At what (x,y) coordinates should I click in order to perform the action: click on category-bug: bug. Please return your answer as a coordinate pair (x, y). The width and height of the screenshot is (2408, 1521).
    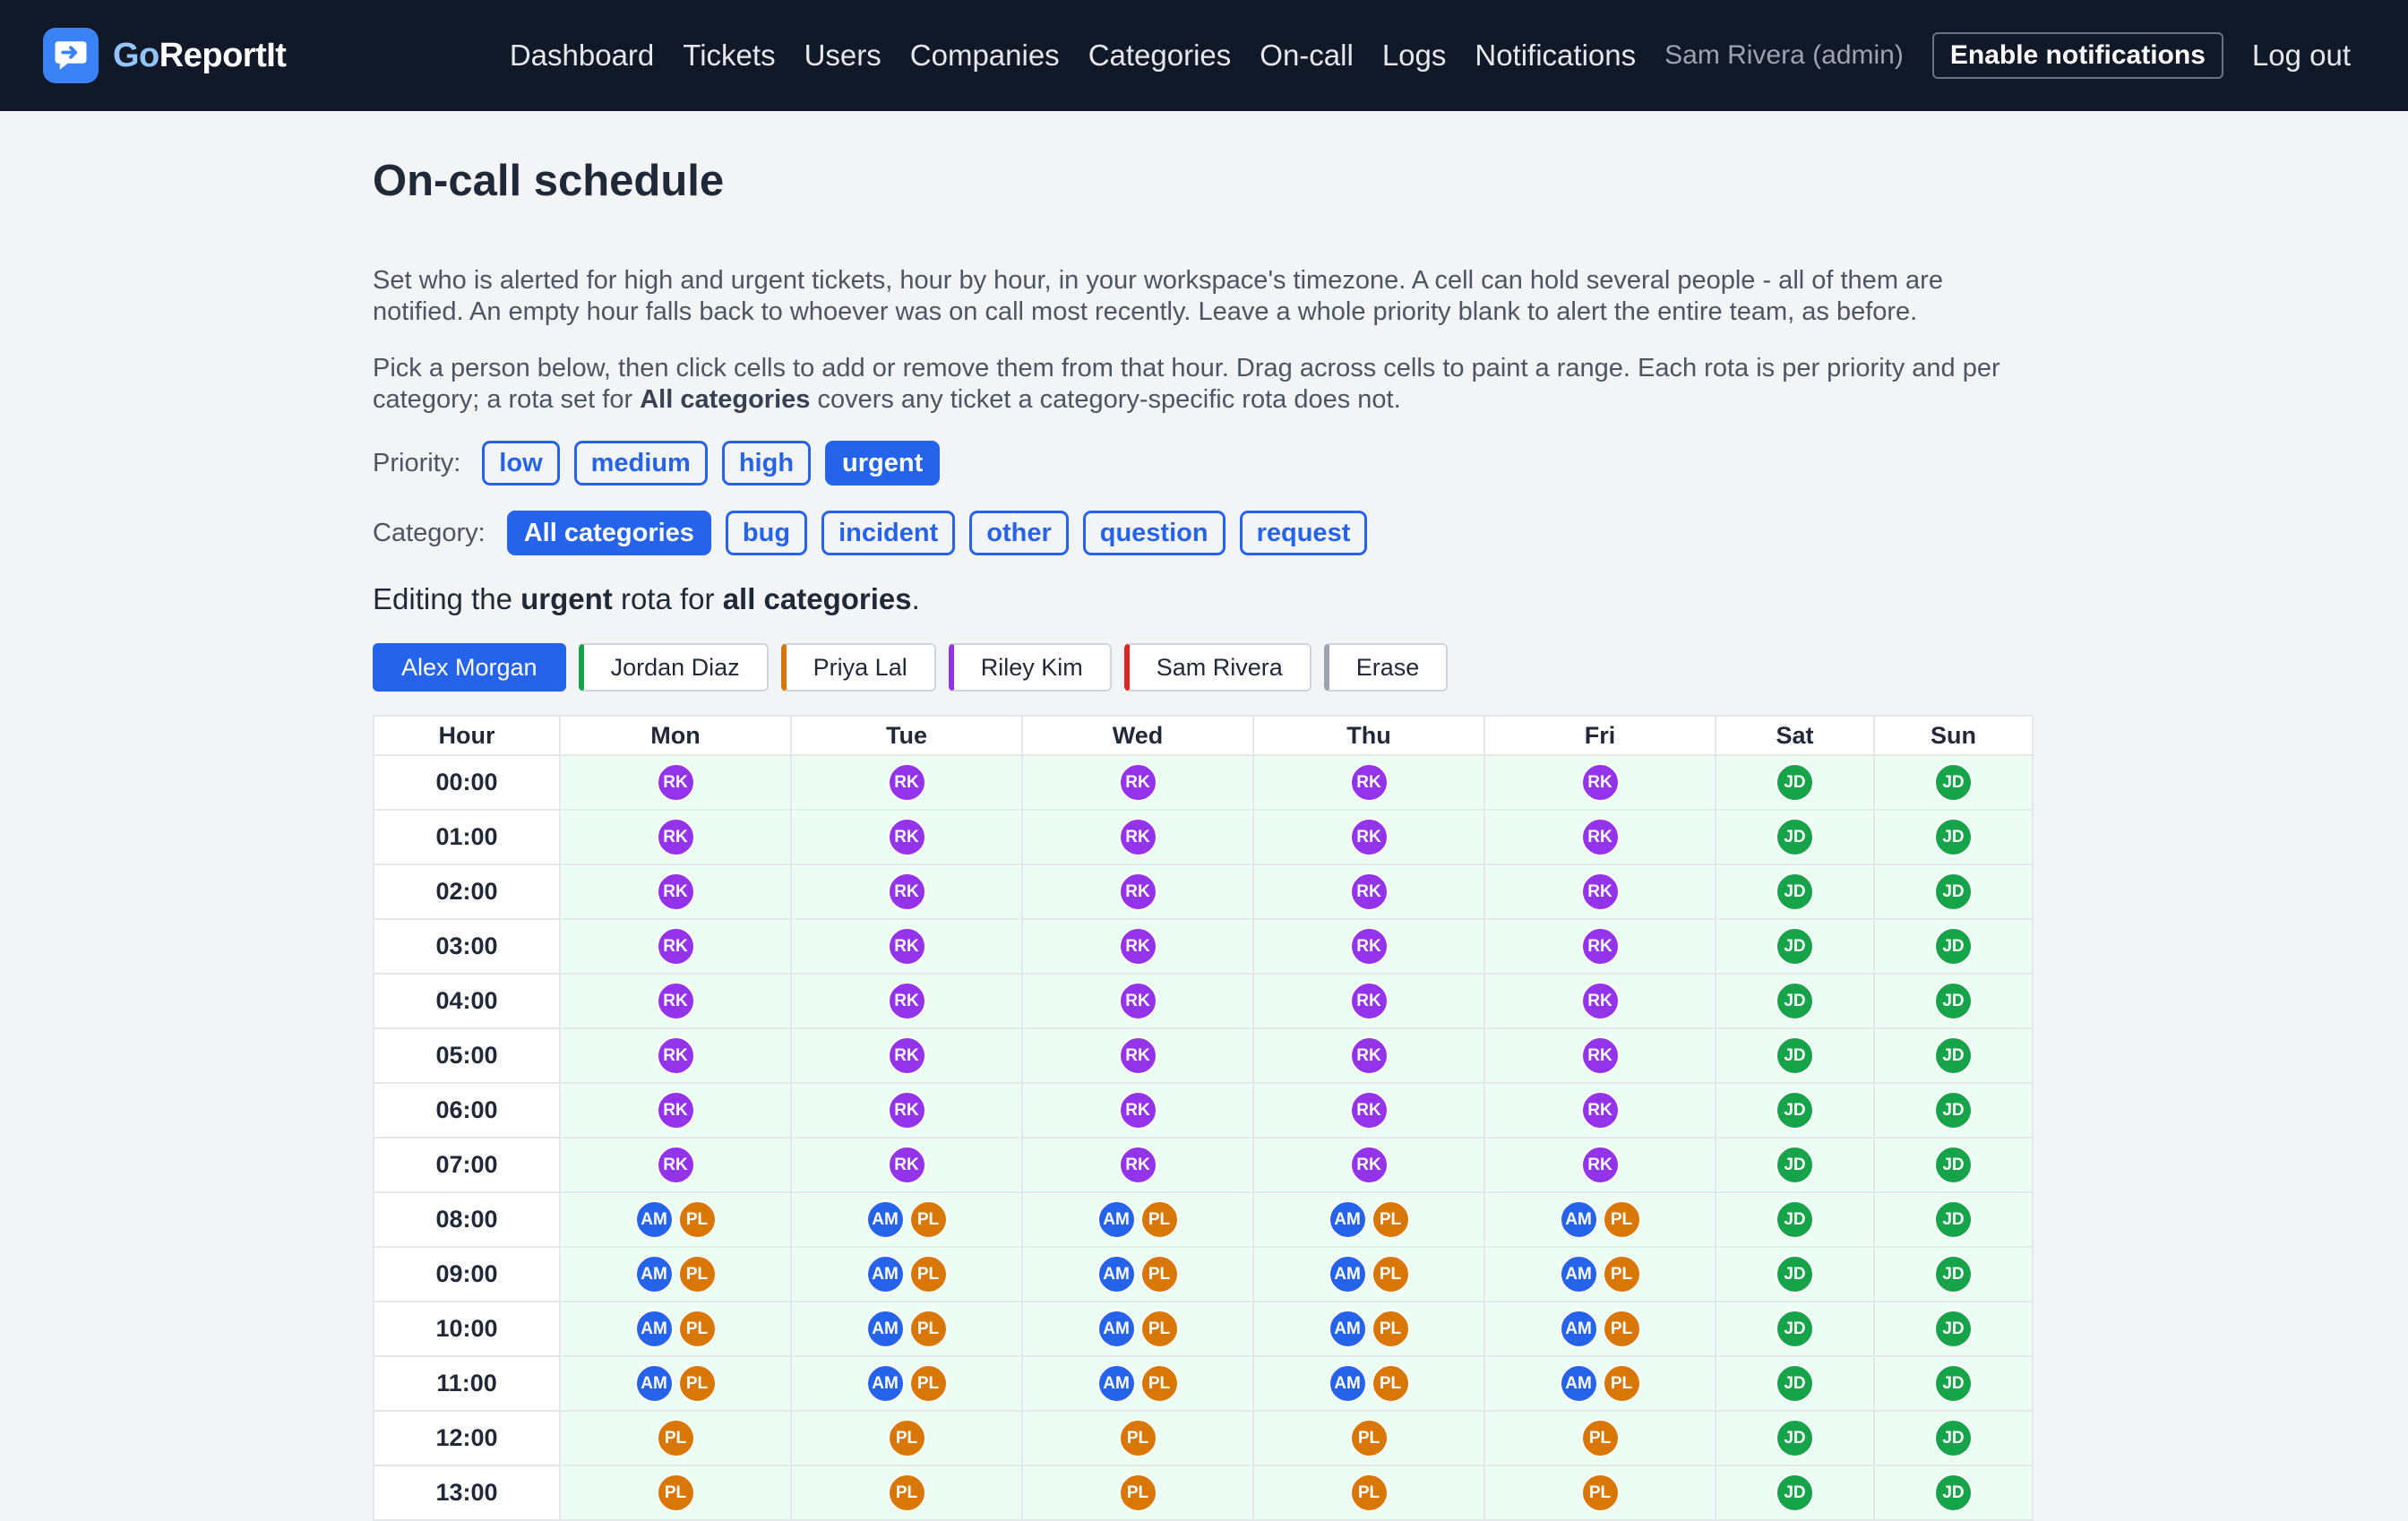
    Looking at the image, I should click on (766, 533).